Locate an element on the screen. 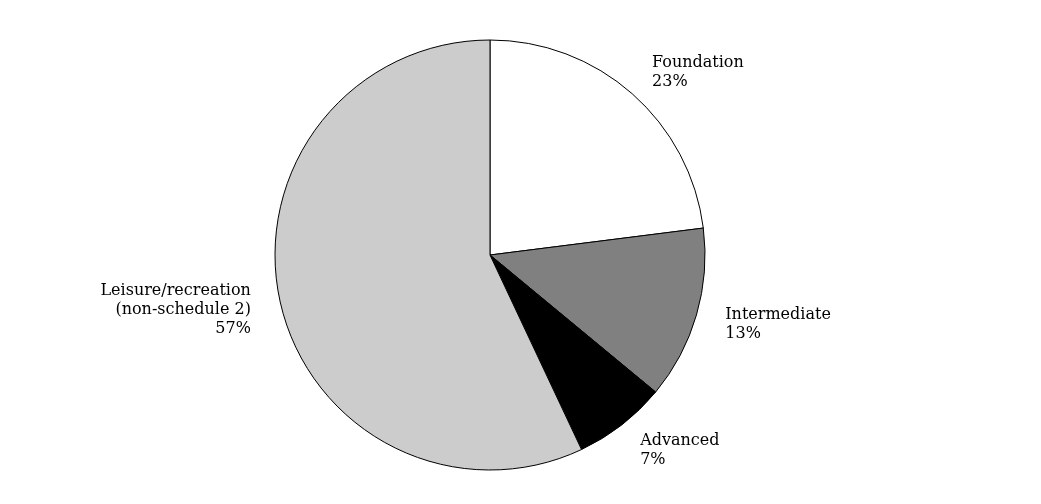 Image resolution: width=1041 pixels, height=504 pixels. slice-label: Foundation is located at coordinates (698, 62).